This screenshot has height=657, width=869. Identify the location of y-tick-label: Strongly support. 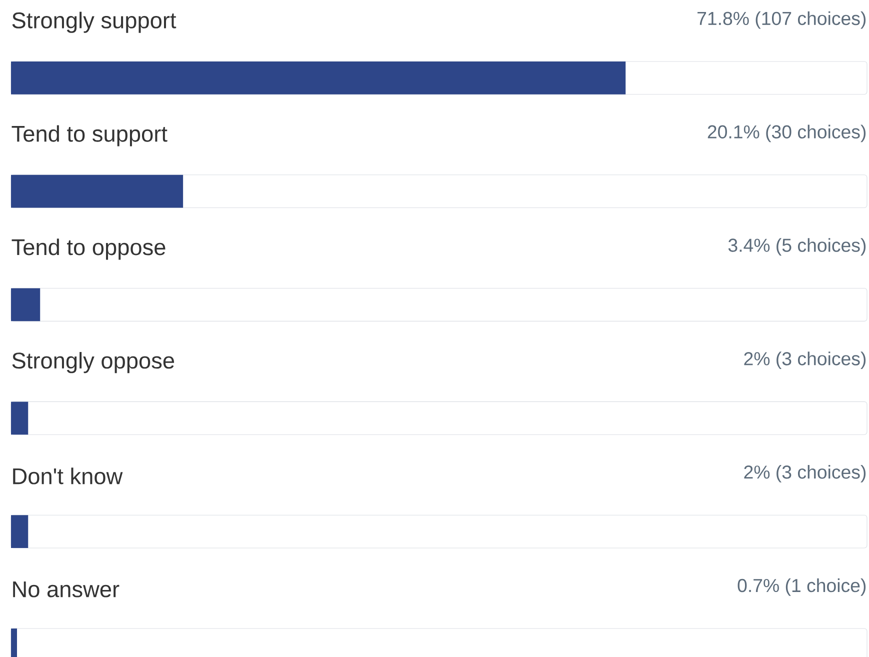
(94, 22).